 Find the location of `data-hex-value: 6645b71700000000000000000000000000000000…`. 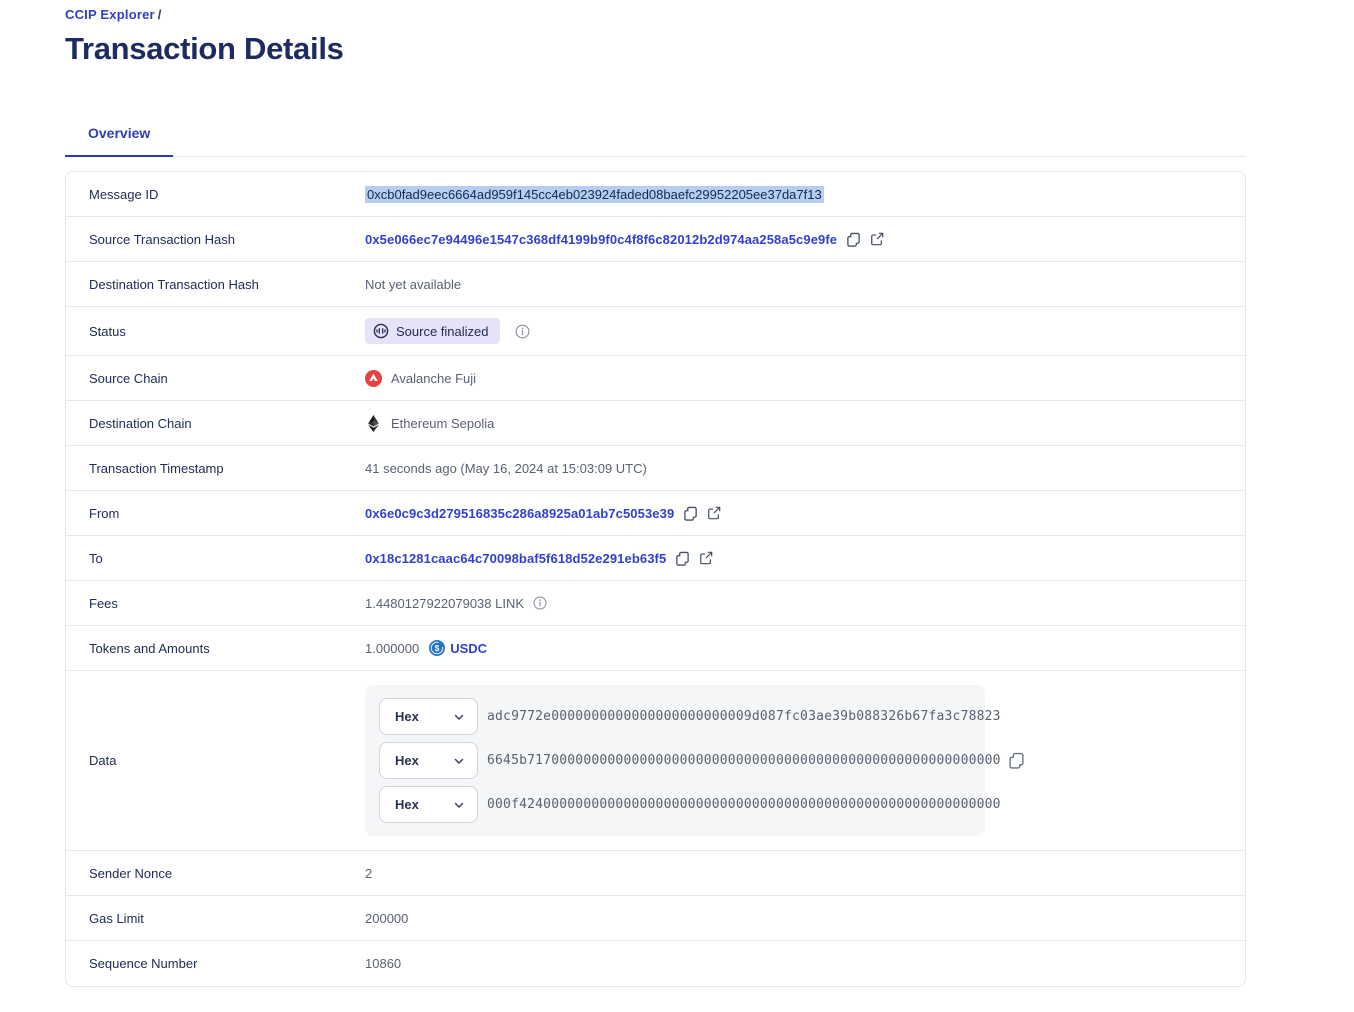

data-hex-value: 6645b71700000000000000000000000000000000… is located at coordinates (744, 760).